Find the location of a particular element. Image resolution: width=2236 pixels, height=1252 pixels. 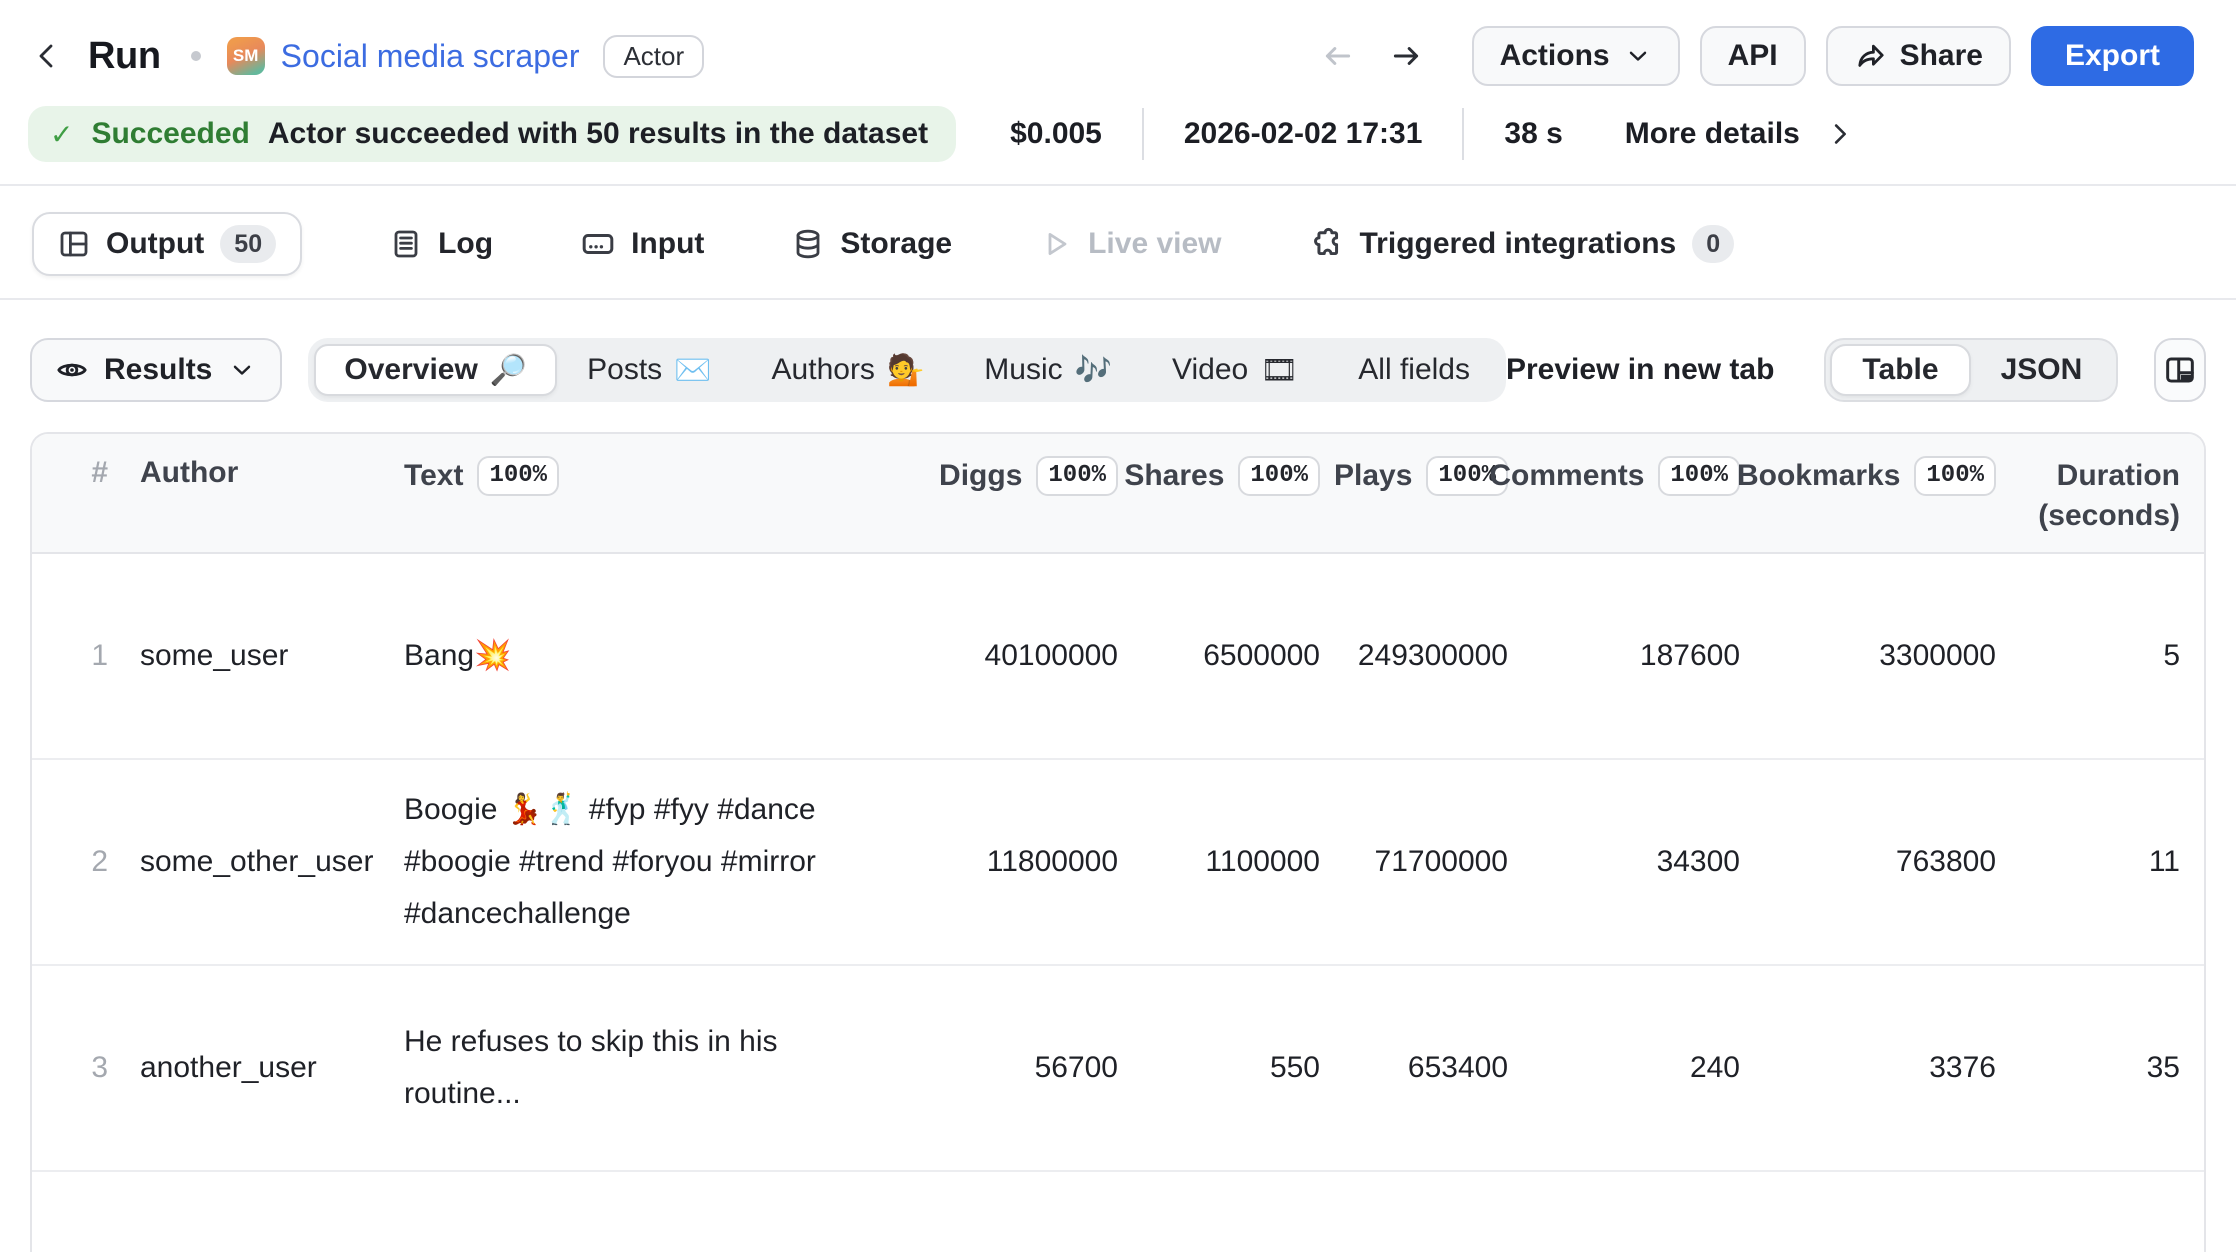

export-button-label: Export is located at coordinates (2112, 55).